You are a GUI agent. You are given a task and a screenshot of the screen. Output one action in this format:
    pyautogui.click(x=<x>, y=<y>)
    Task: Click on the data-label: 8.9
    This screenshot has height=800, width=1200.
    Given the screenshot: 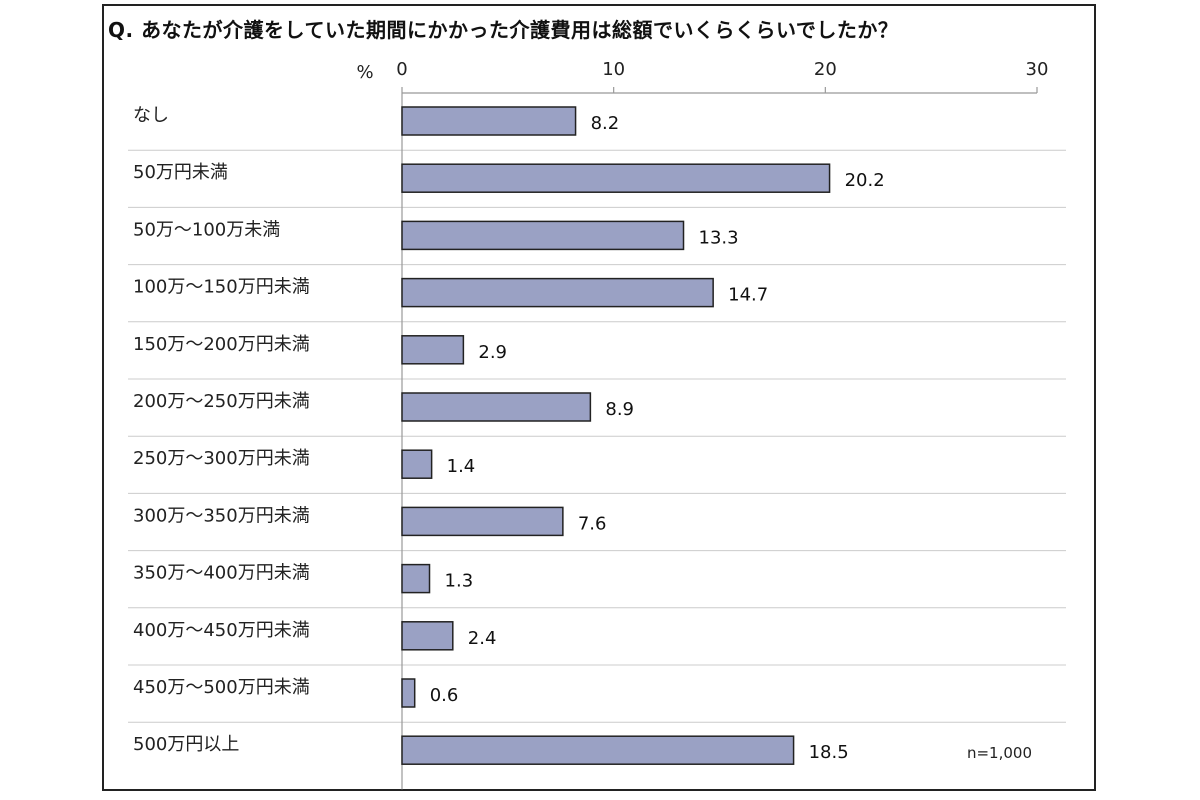 What is the action you would take?
    pyautogui.click(x=619, y=409)
    